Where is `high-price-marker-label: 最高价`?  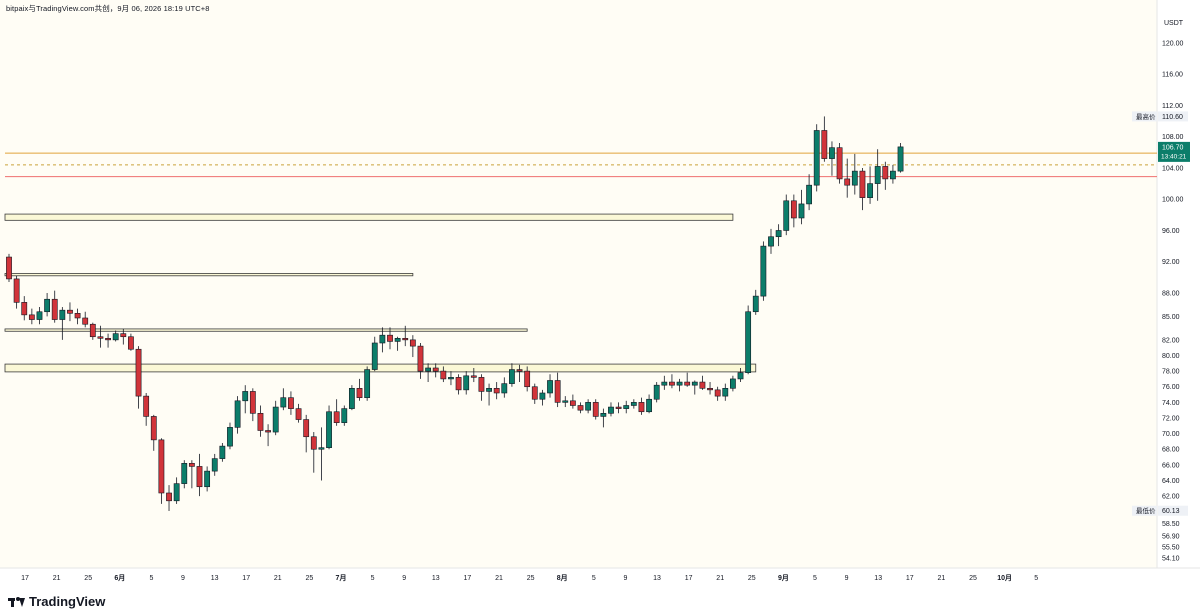 high-price-marker-label: 最高价 is located at coordinates (1146, 116).